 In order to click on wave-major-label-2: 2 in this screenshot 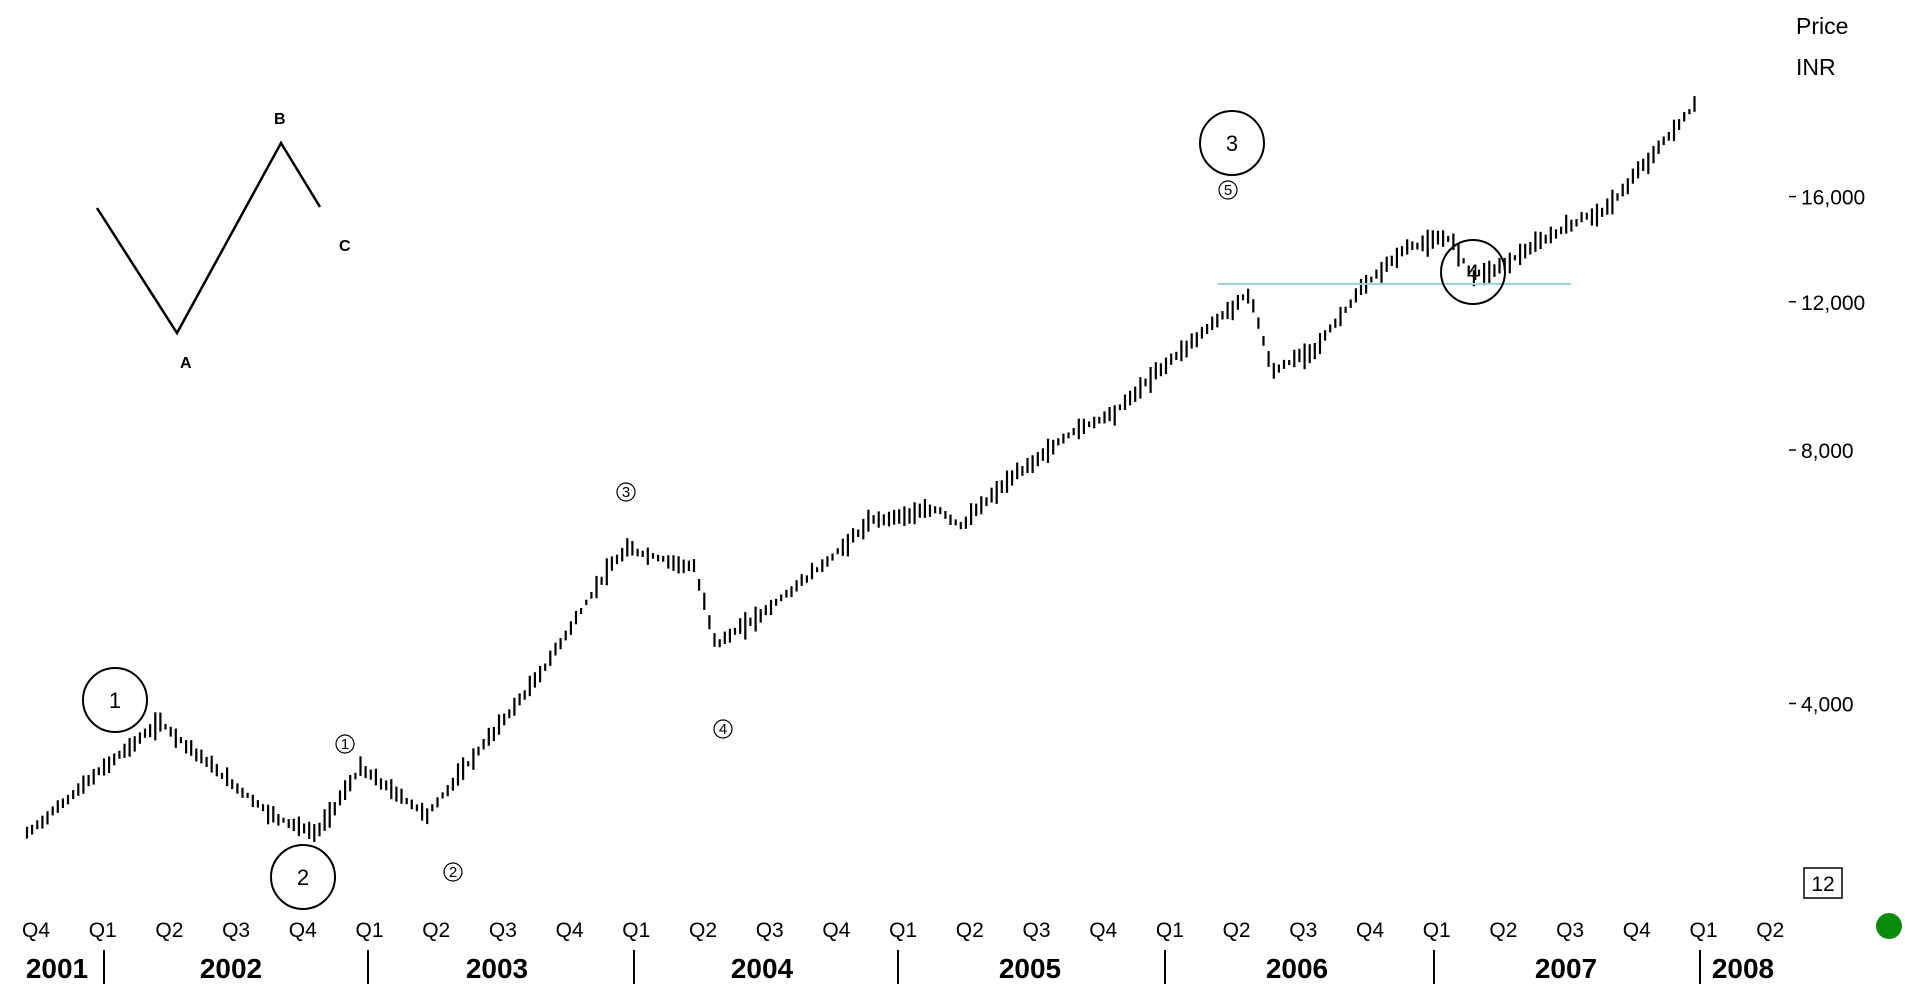, I will do `click(303, 877)`.